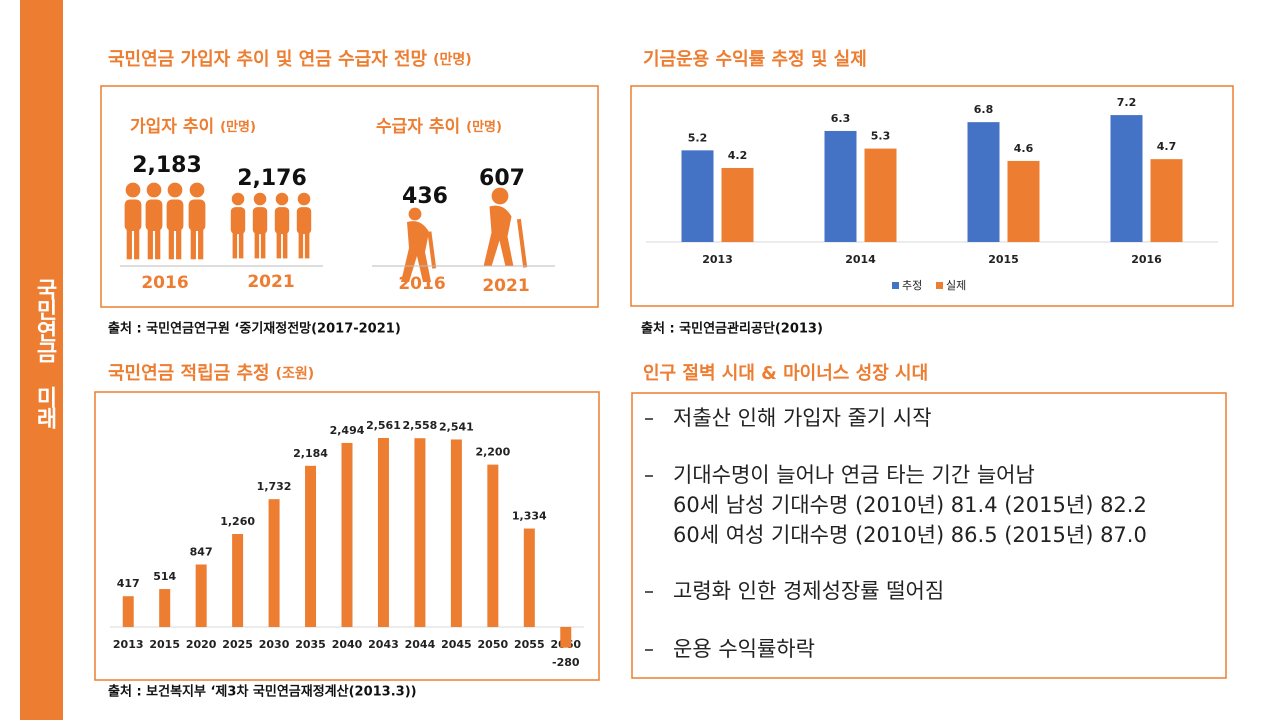 The height and width of the screenshot is (720, 1280). What do you see at coordinates (732, 329) in the screenshot?
I see `source: 출처 : 국민연금관리공단(2013)` at bounding box center [732, 329].